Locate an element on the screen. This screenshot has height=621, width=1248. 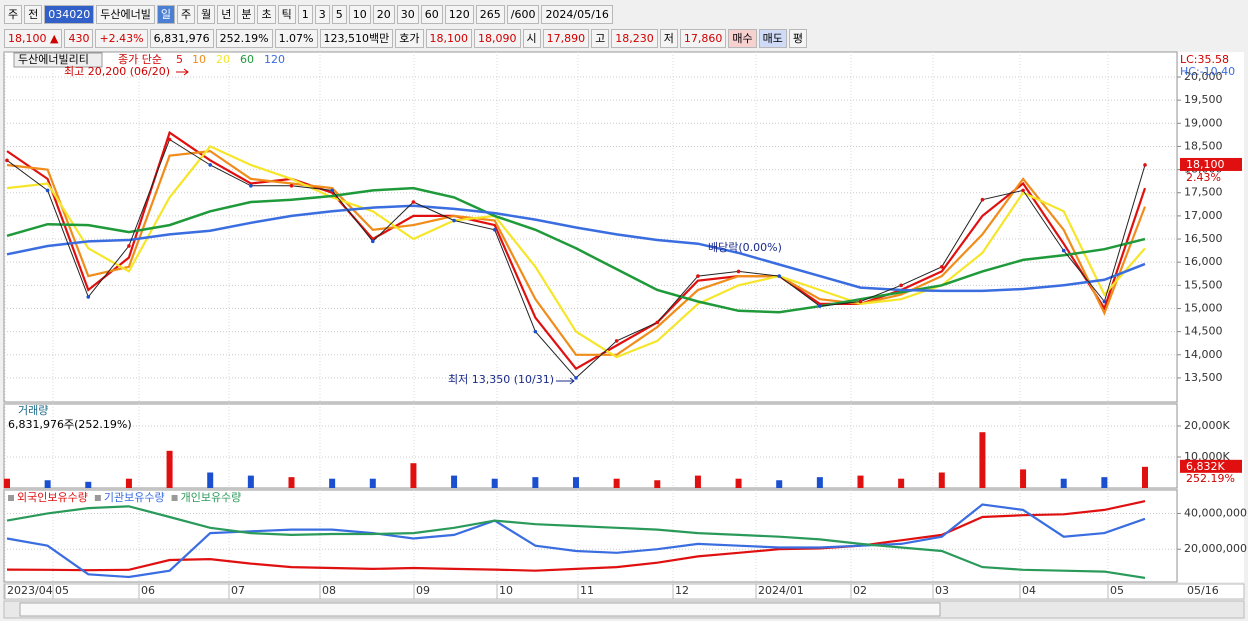
toolbar-item: 전 is located at coordinates (33, 14).